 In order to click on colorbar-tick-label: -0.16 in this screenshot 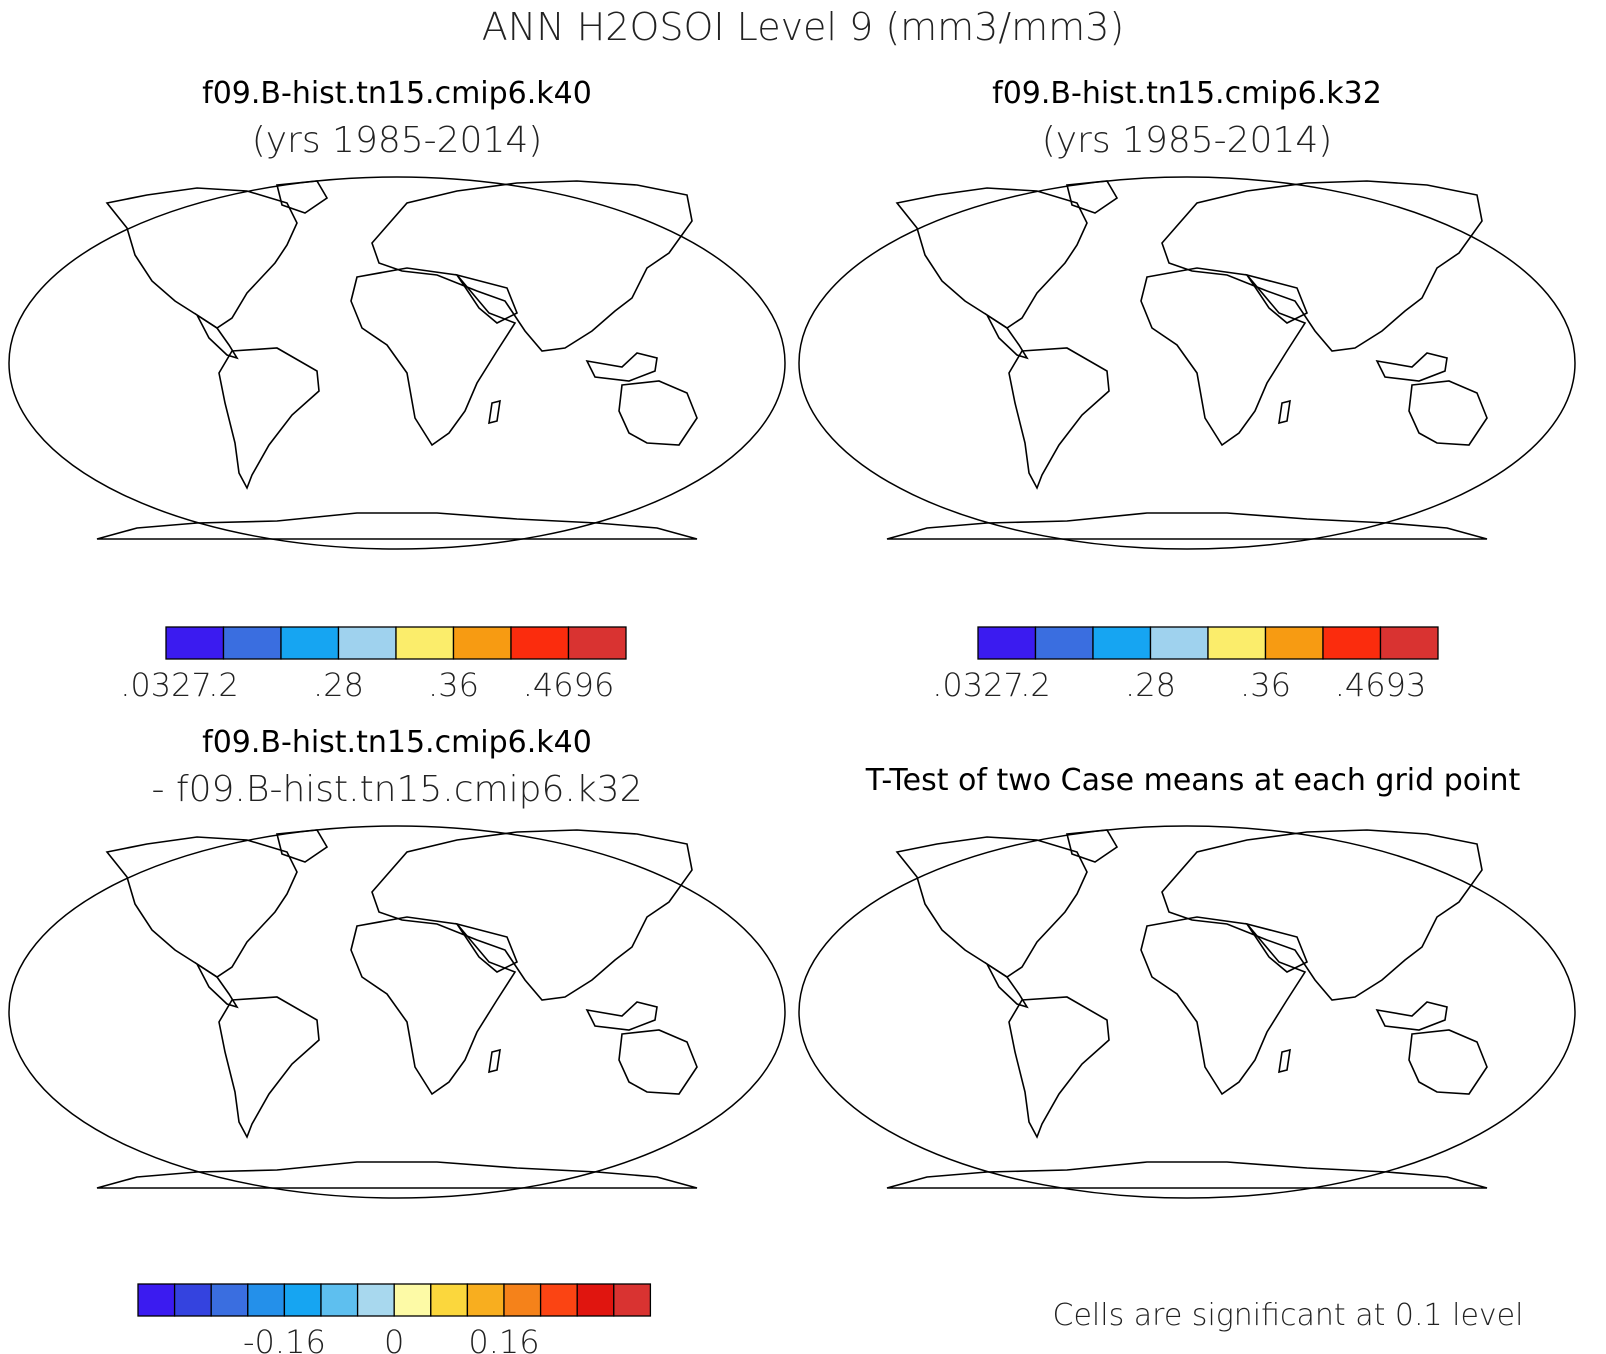, I will do `click(284, 1338)`.